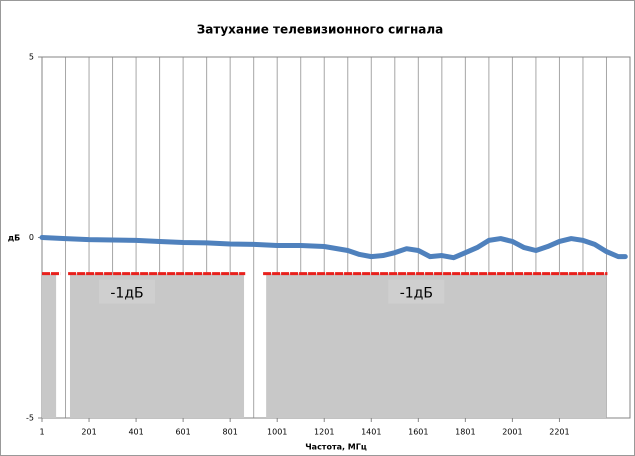  What do you see at coordinates (182, 432) in the screenshot?
I see `x-tick-label: 601` at bounding box center [182, 432].